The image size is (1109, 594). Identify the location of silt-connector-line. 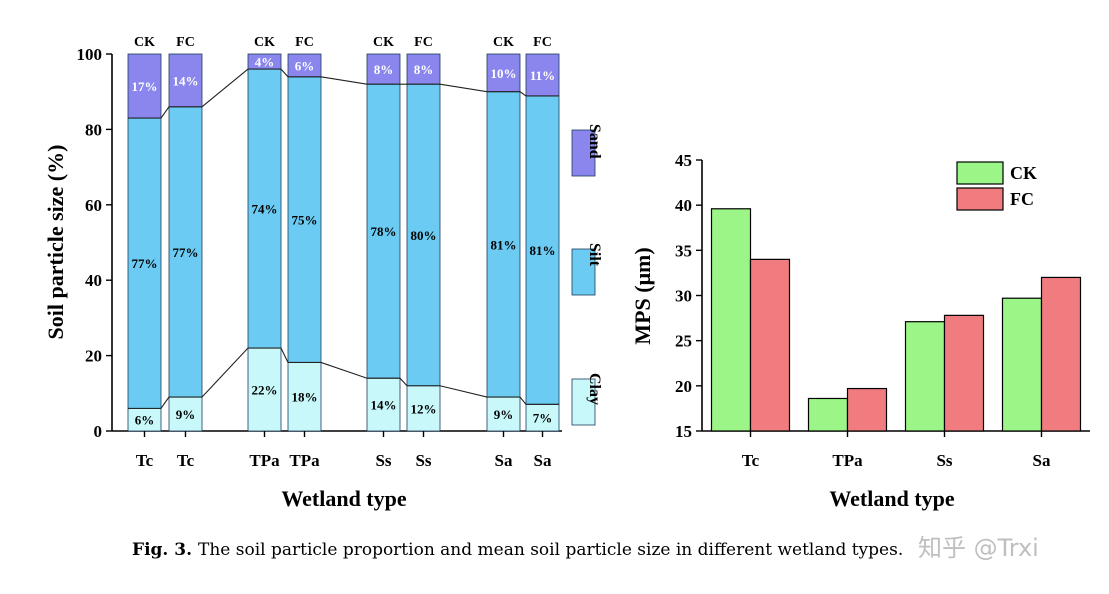
(343, 93).